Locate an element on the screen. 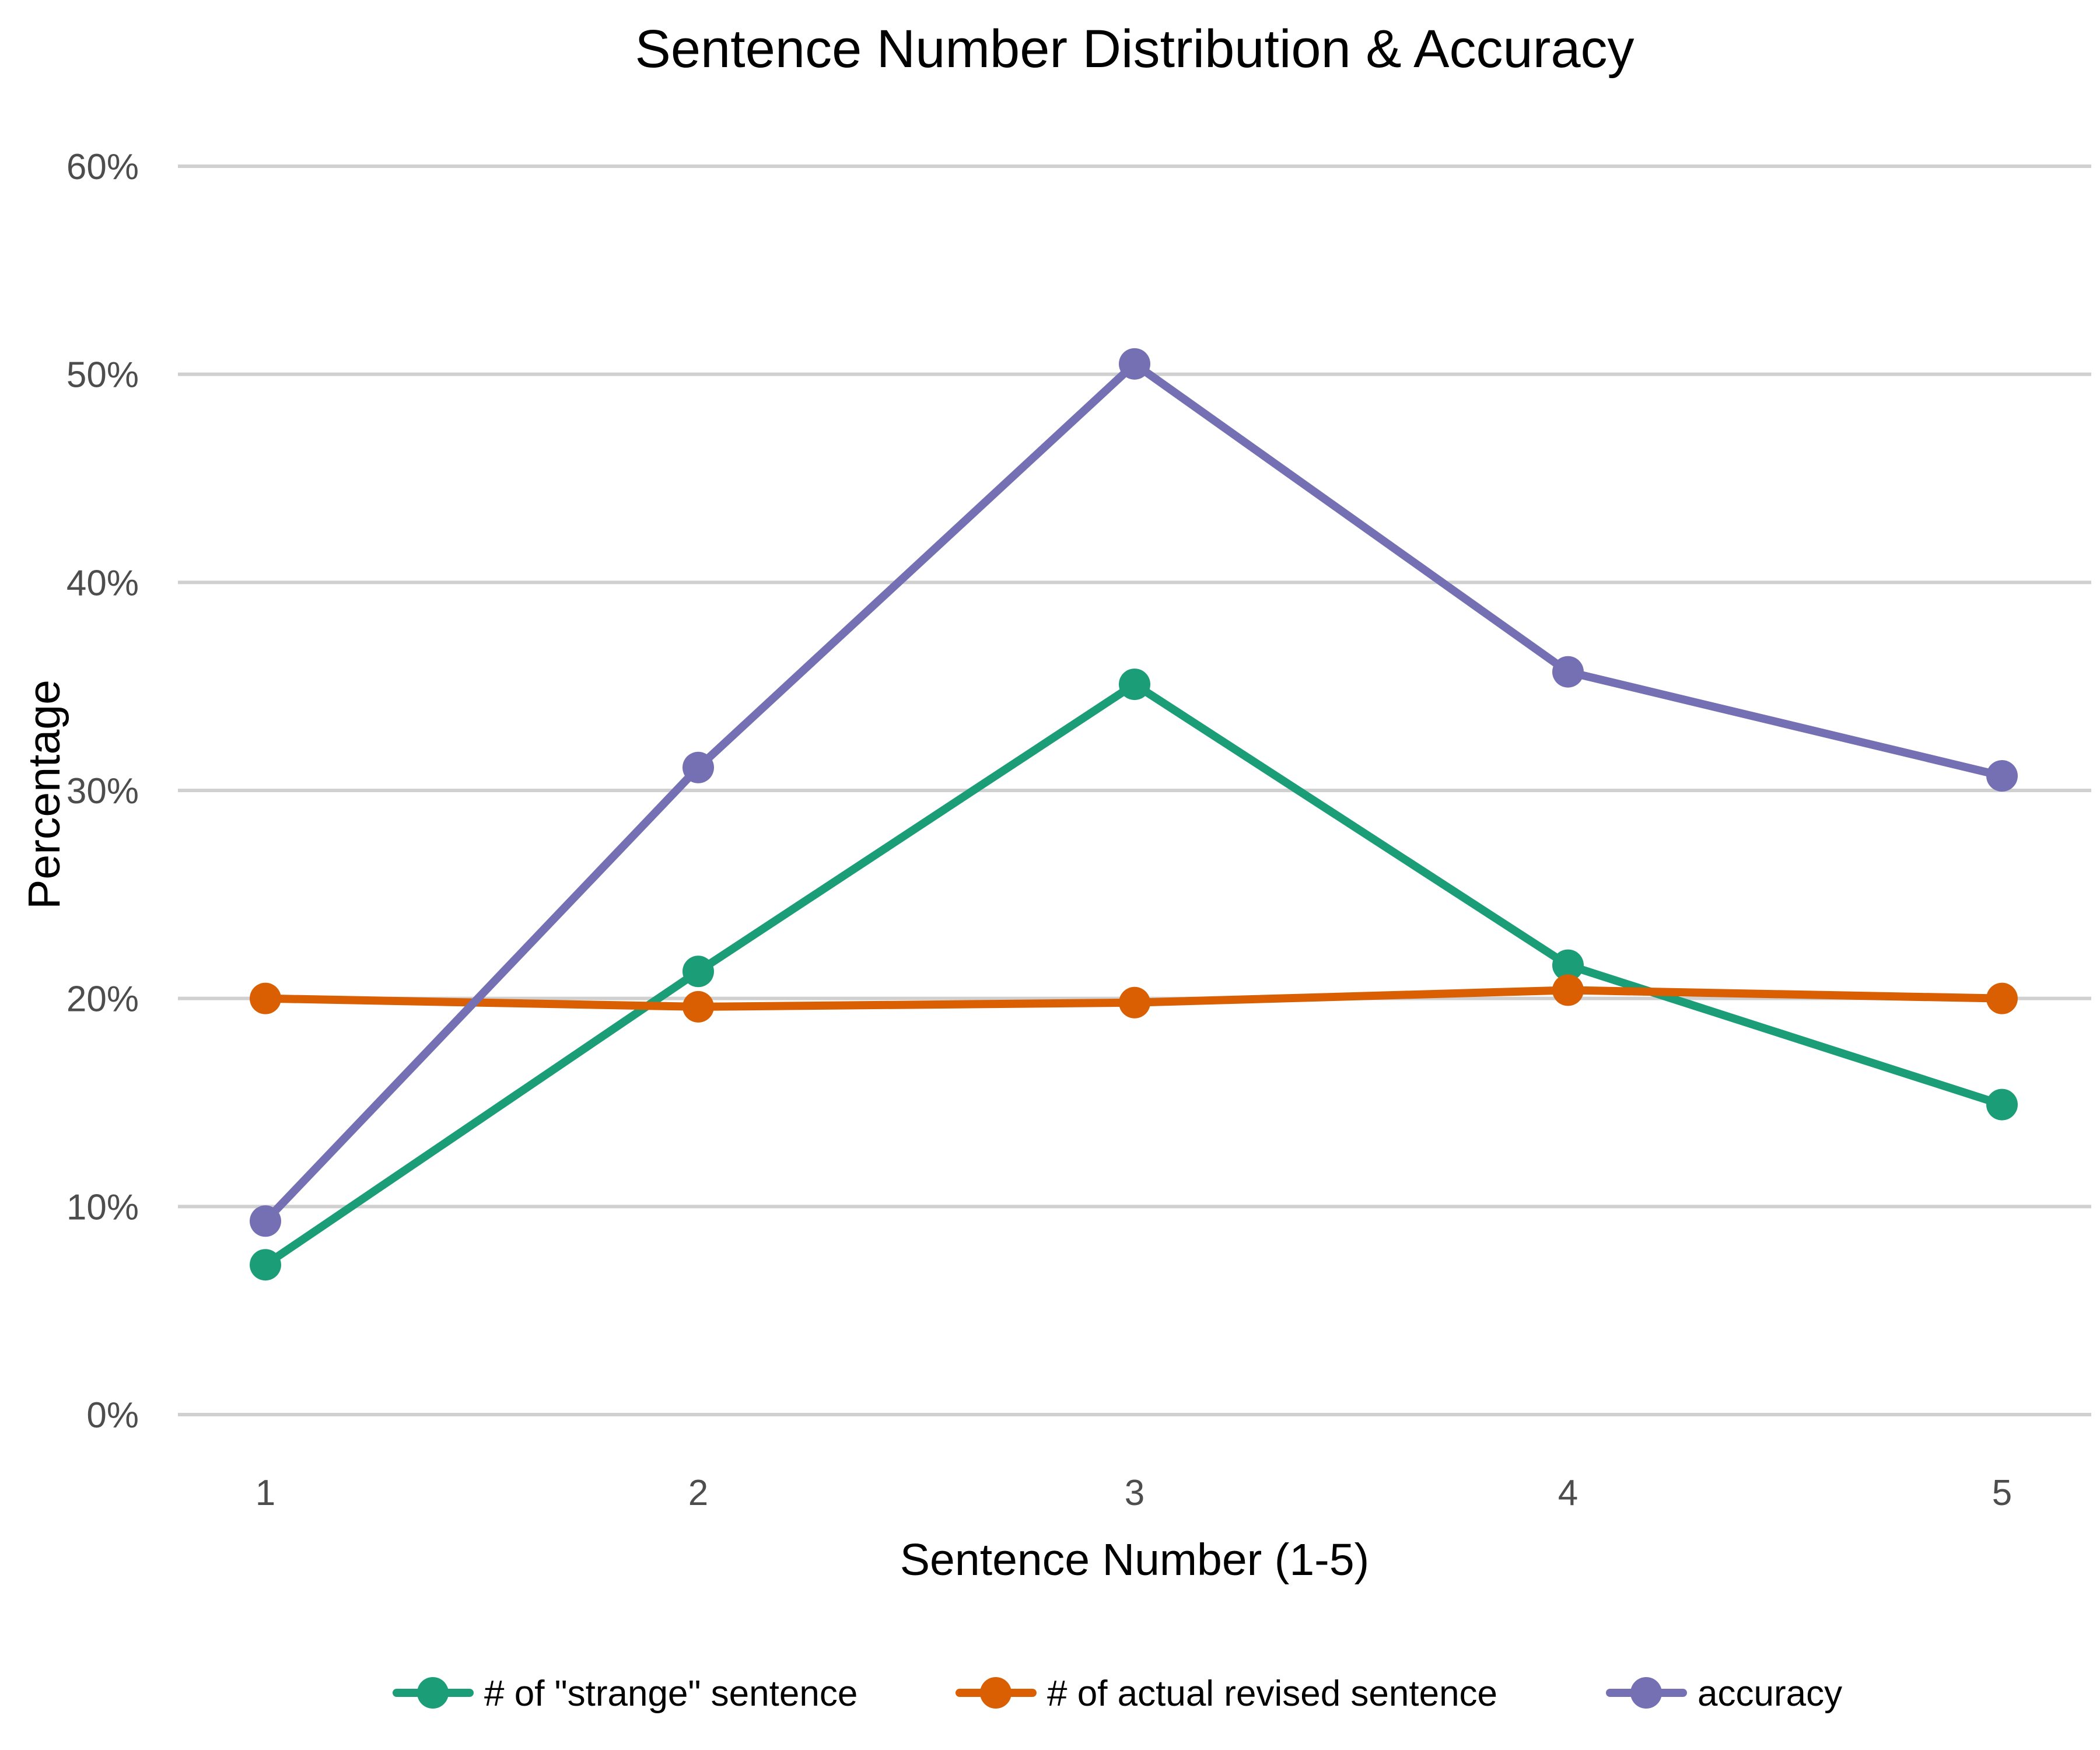 The width and height of the screenshot is (2100, 1750). x-axis-ticks: 1 2 3 4 5 is located at coordinates (1134, 1493).